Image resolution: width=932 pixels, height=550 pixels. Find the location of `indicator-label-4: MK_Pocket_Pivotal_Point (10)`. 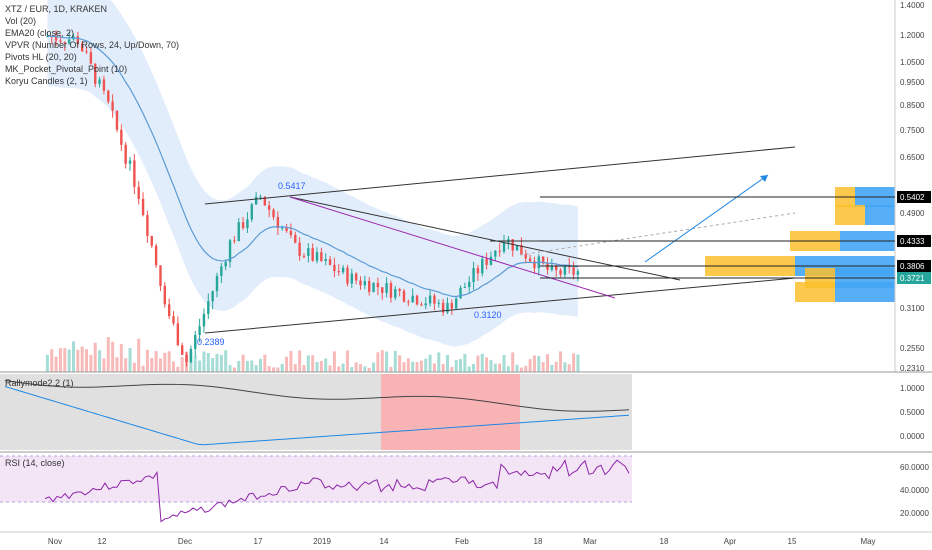

indicator-label-4: MK_Pocket_Pivotal_Point (10) is located at coordinates (66, 69).